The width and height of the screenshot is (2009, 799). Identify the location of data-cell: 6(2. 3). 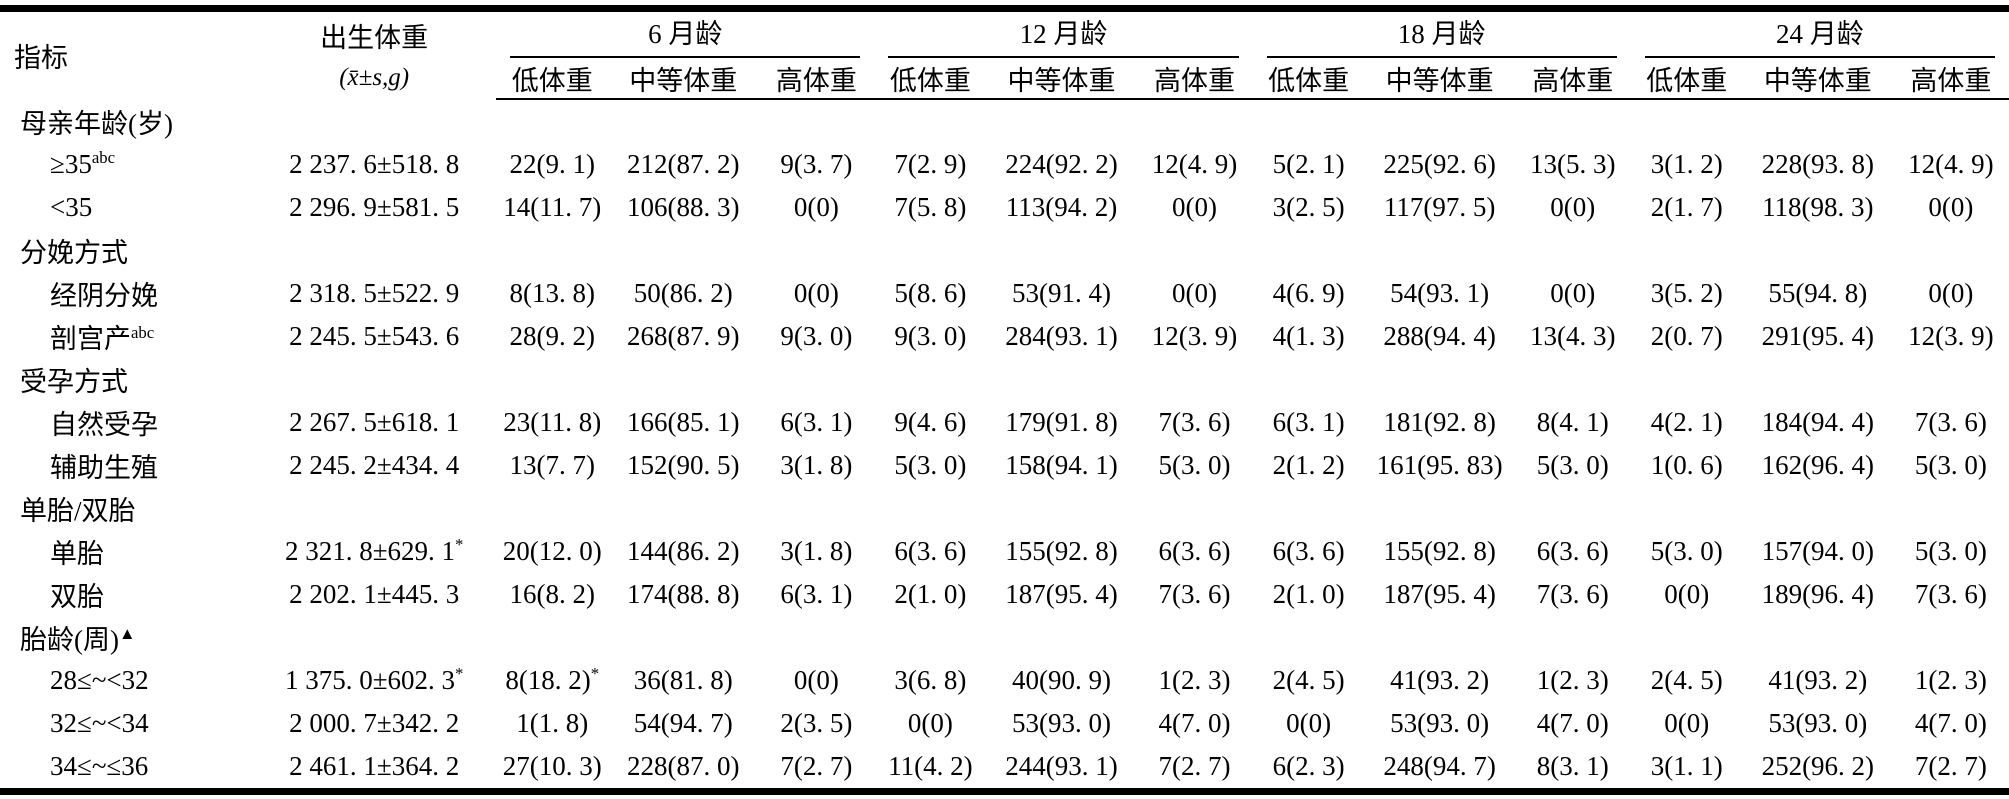
(1308, 766).